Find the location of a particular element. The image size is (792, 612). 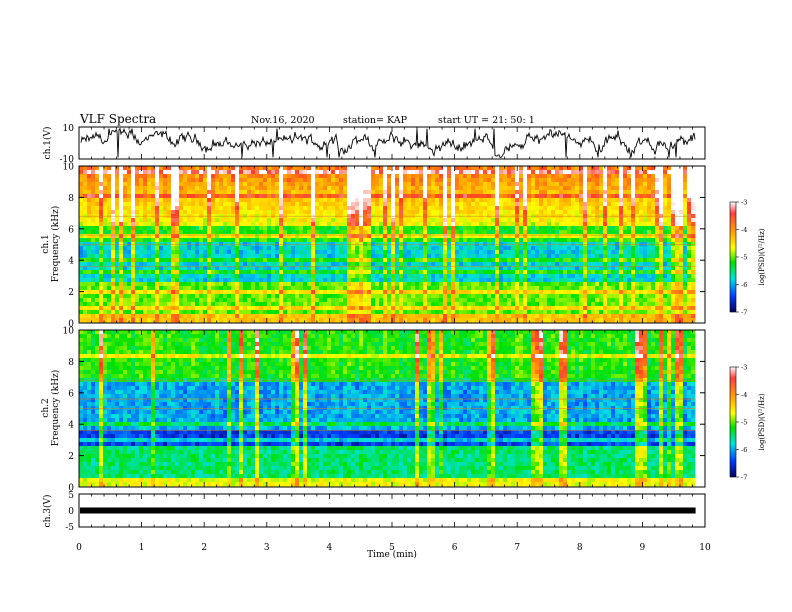

ch1-spectrogram-ytick-label: 4 is located at coordinates (71, 262).